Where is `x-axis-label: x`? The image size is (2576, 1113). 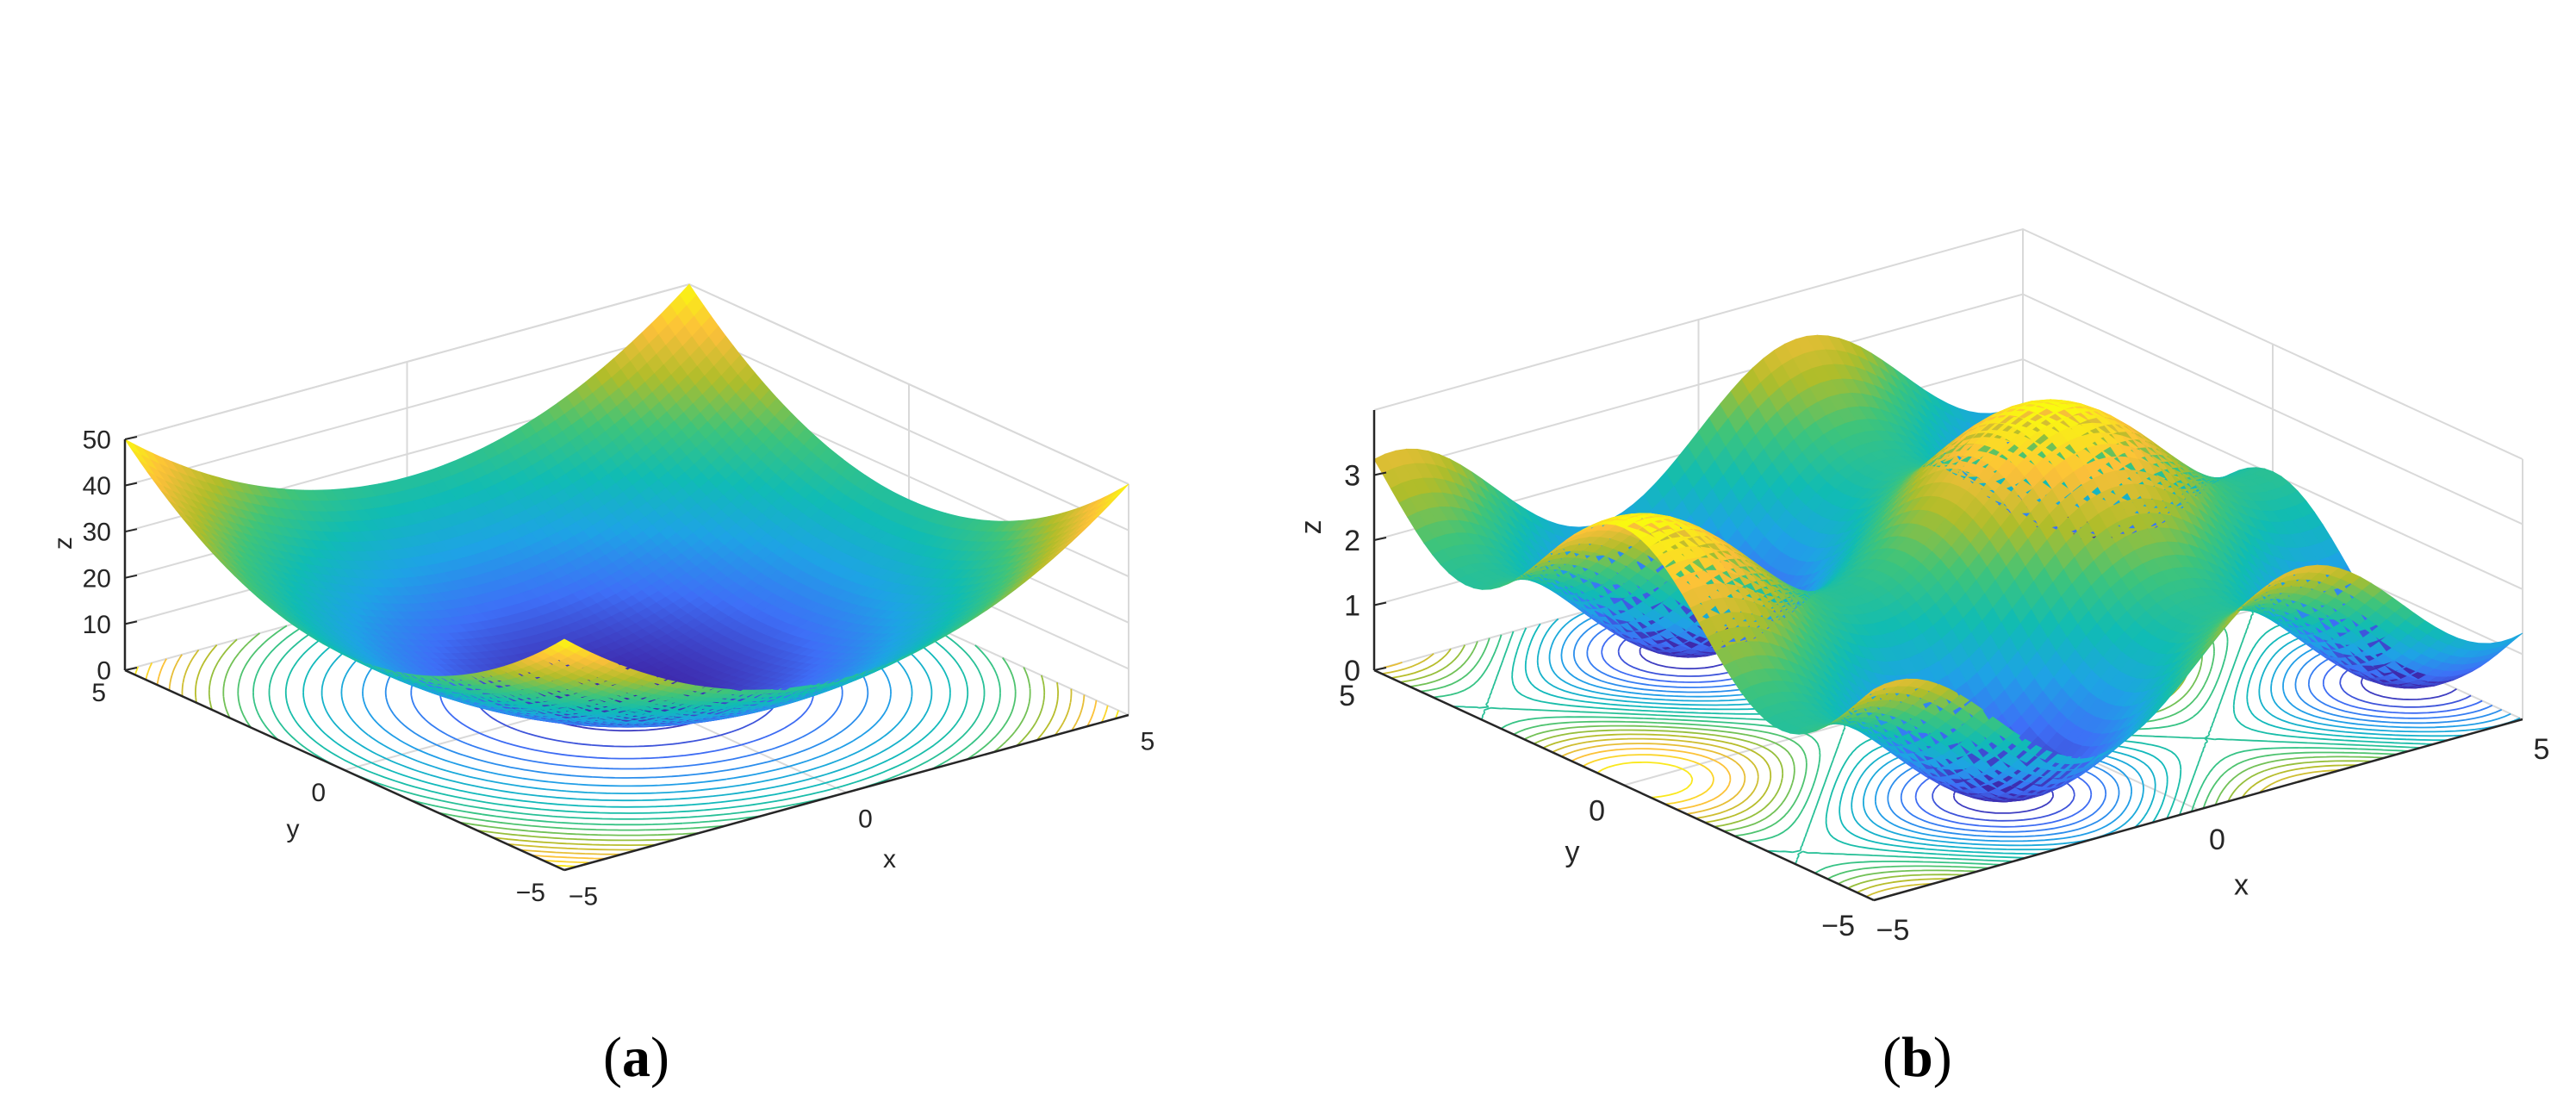
x-axis-label: x is located at coordinates (890, 859).